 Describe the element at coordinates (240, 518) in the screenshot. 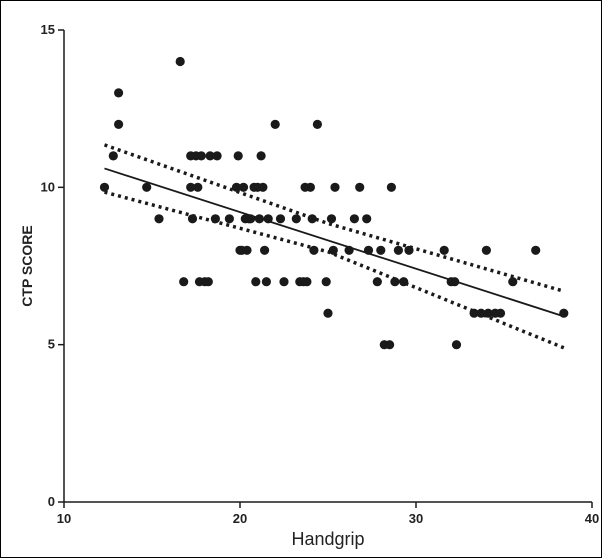

I see `x-tick-label: 20` at that location.